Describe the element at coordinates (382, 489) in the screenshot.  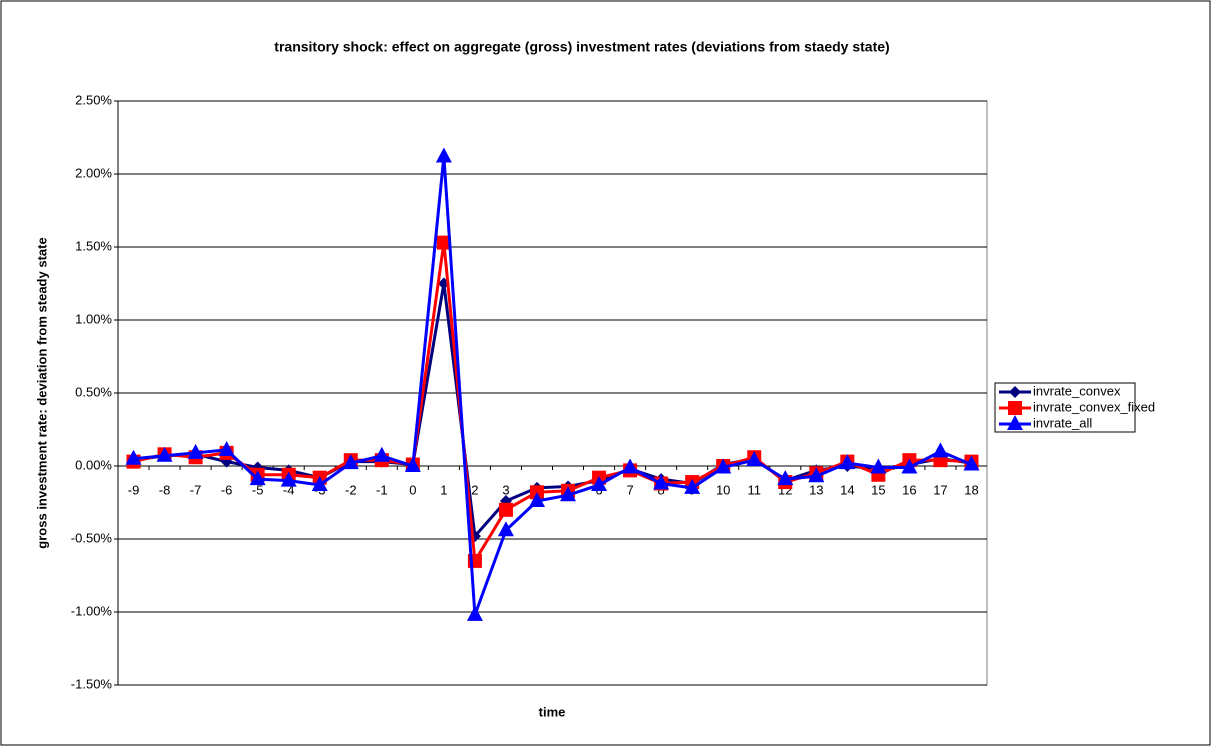
I see `x-tick-label: -1` at that location.